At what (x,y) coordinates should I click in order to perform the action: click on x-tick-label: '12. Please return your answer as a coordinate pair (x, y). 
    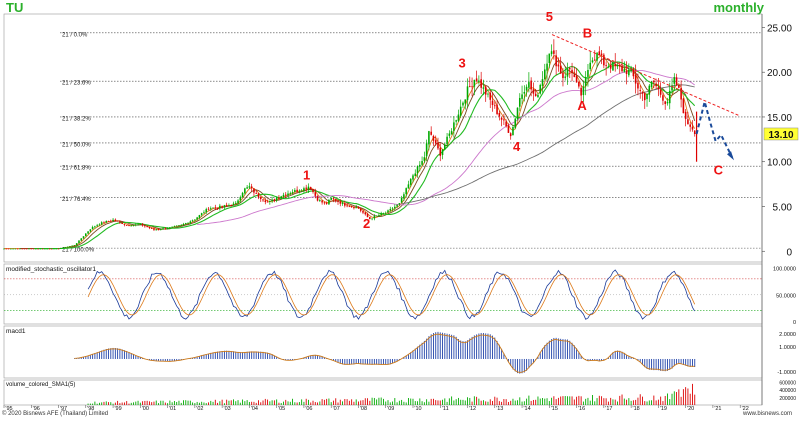
    Looking at the image, I should click on (472, 409).